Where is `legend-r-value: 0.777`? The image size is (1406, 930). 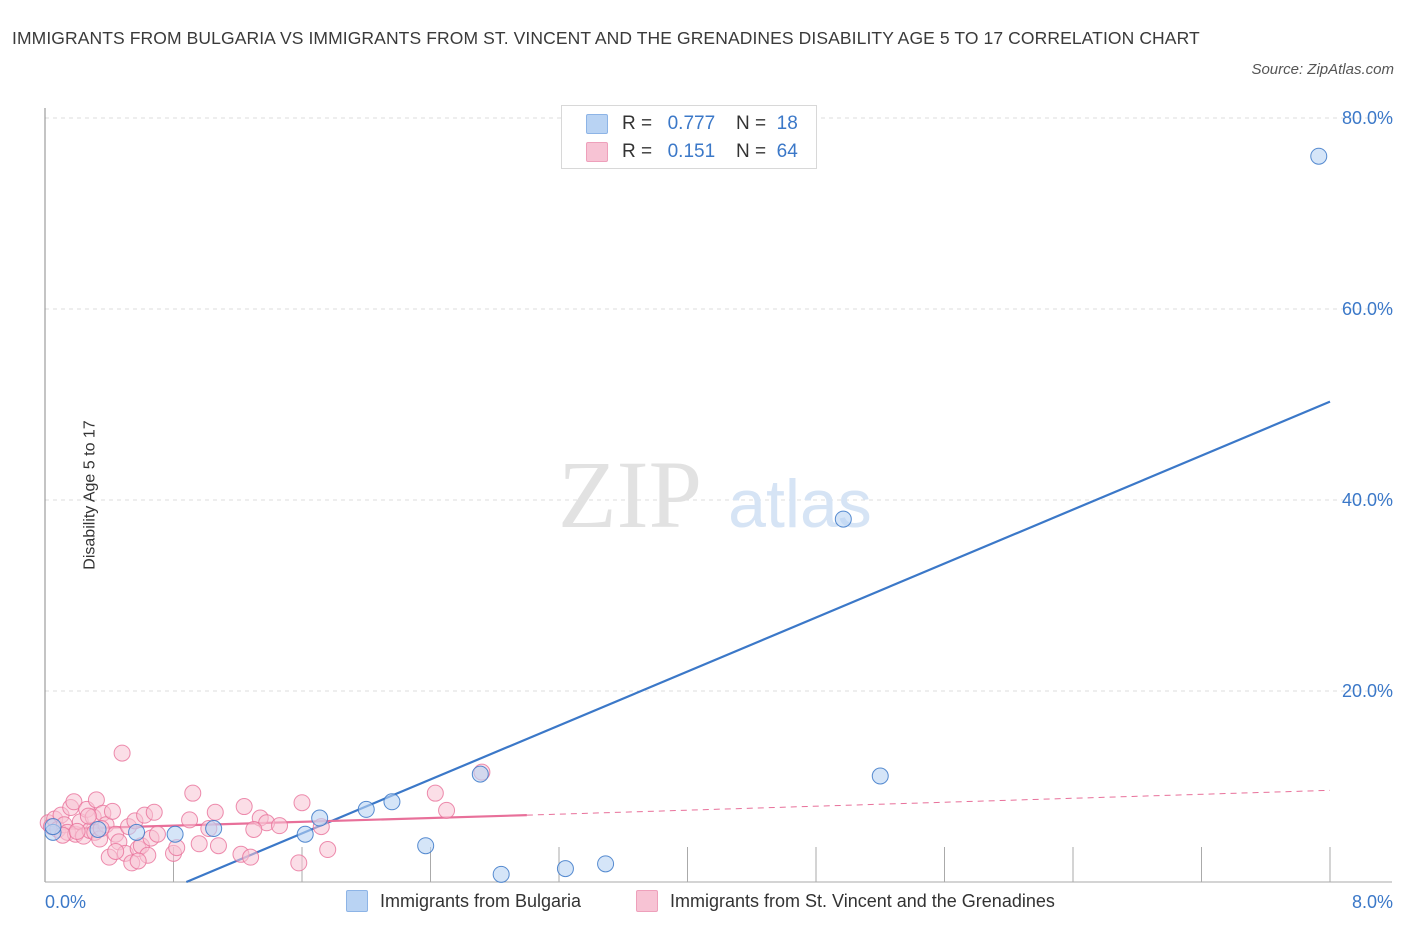
legend-r-value: 0.777 is located at coordinates (691, 123).